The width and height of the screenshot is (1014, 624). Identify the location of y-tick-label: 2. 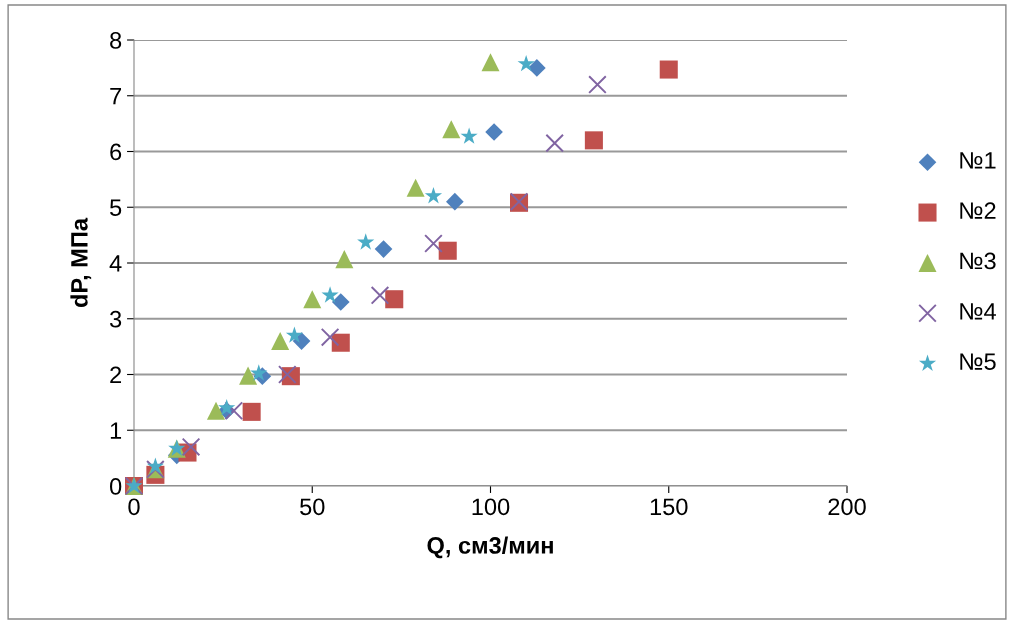
(116, 375).